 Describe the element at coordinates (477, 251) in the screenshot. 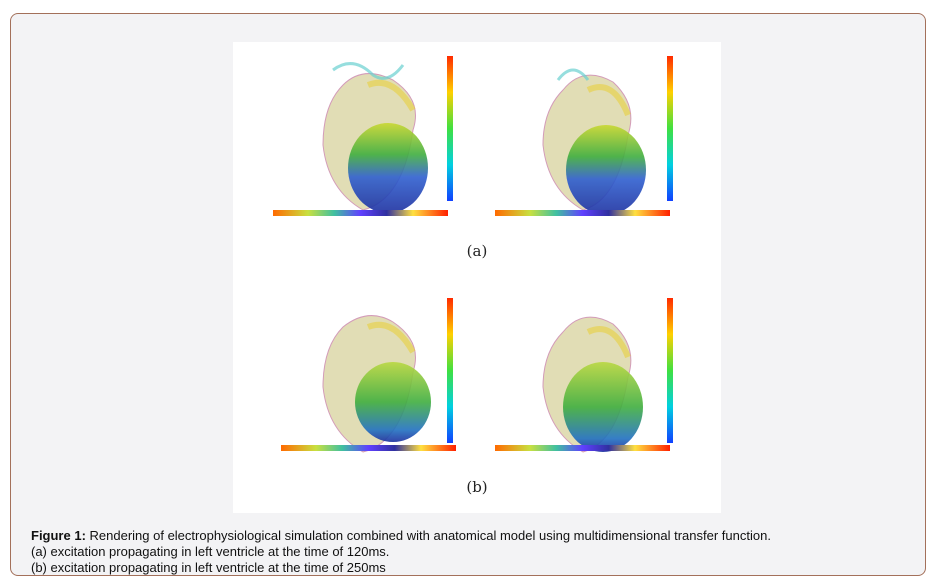

I see `sublabel-a: (a)` at that location.